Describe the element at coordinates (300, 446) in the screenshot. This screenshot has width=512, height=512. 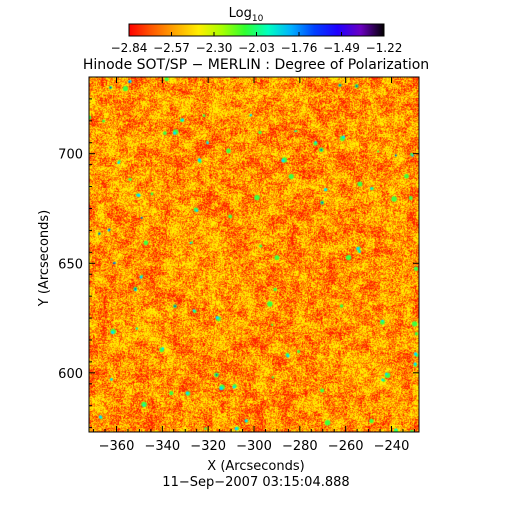
I see `x-tick-label: −280` at that location.